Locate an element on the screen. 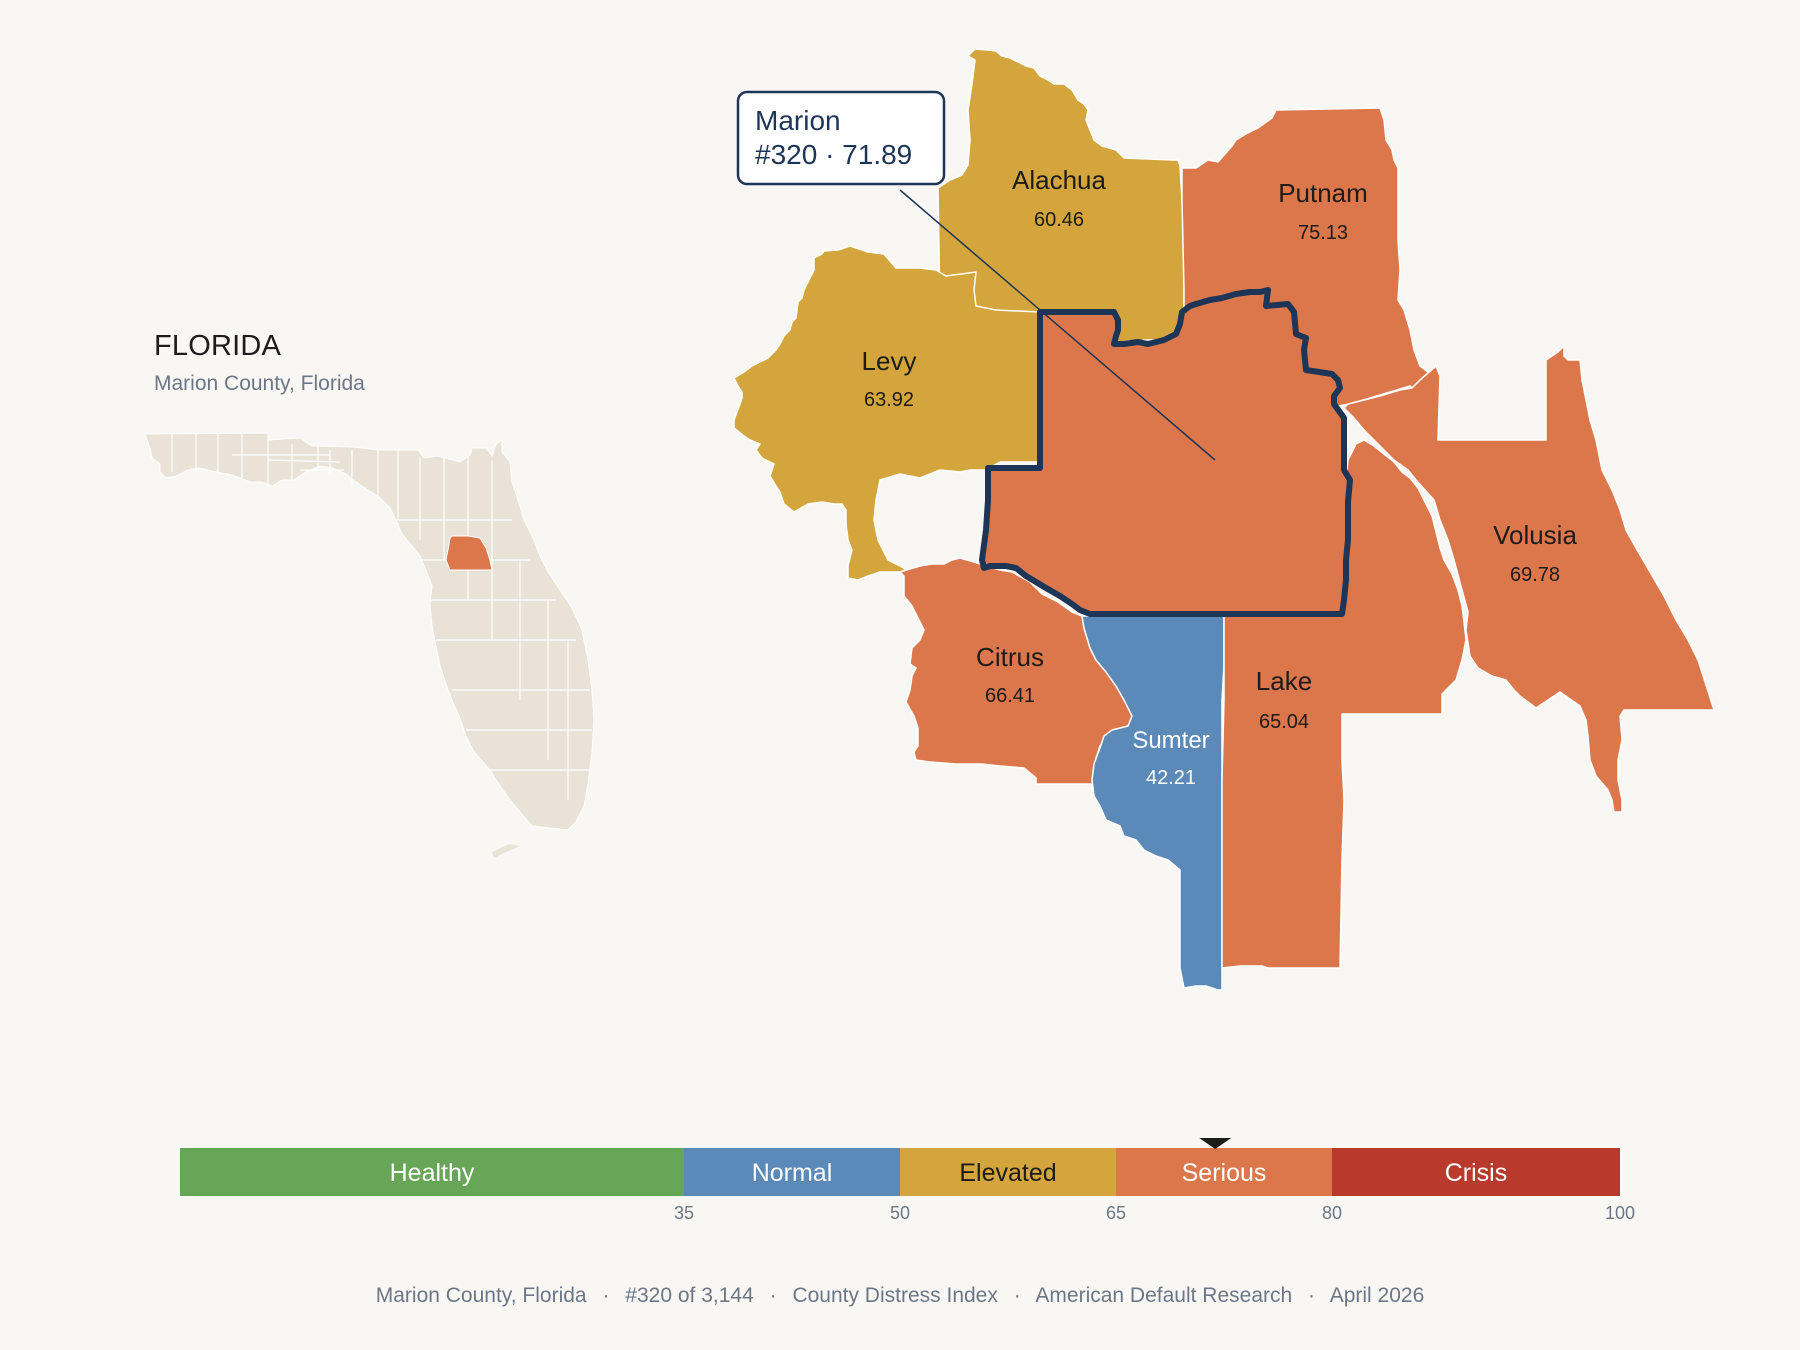 The image size is (1800, 1350). legend-label-normal: Normal is located at coordinates (792, 1173).